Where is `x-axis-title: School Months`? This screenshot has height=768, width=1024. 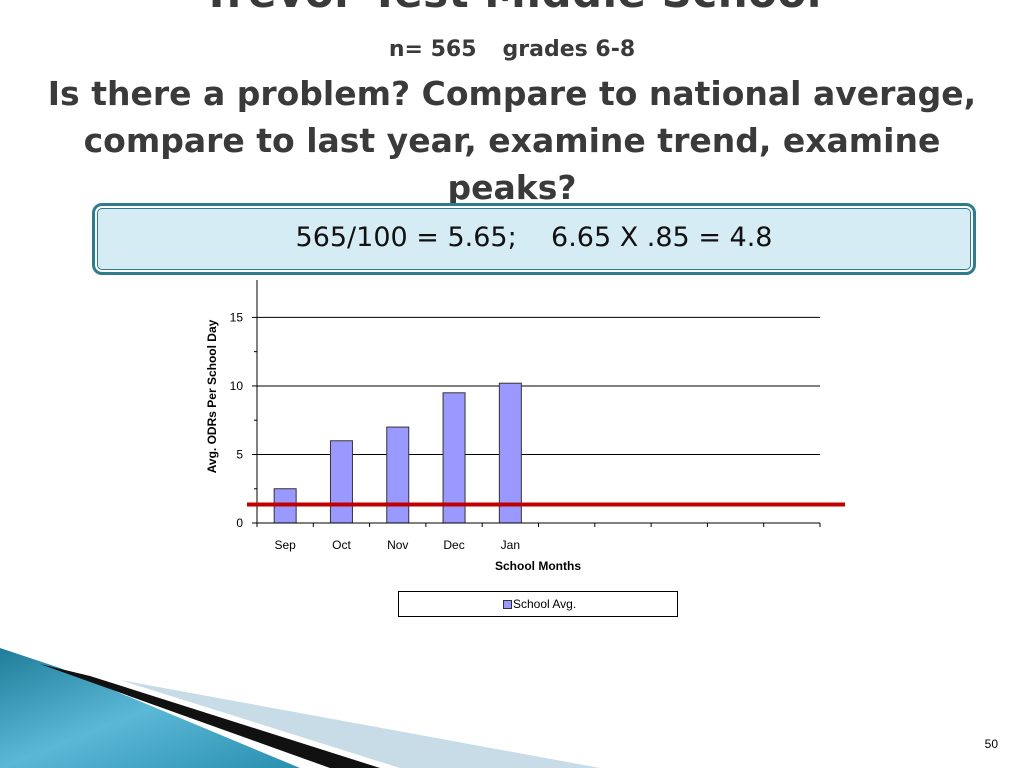
x-axis-title: School Months is located at coordinates (538, 566).